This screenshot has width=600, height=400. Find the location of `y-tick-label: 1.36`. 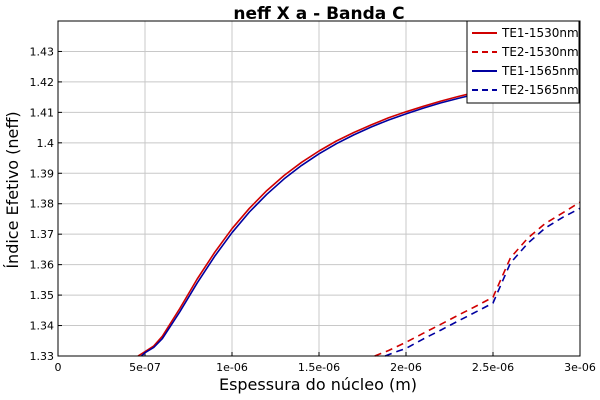

y-tick-label: 1.36 is located at coordinates (42, 265).